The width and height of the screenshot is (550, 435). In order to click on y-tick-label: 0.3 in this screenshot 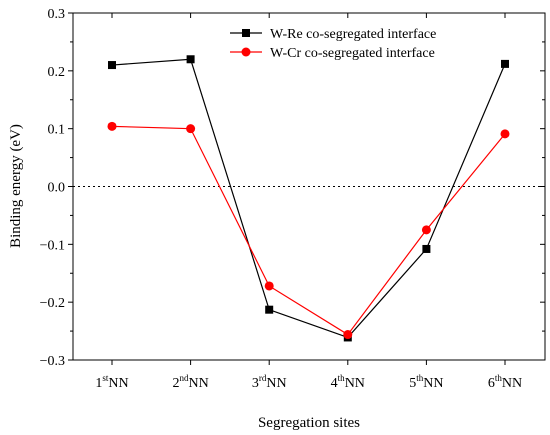, I will do `click(57, 14)`.